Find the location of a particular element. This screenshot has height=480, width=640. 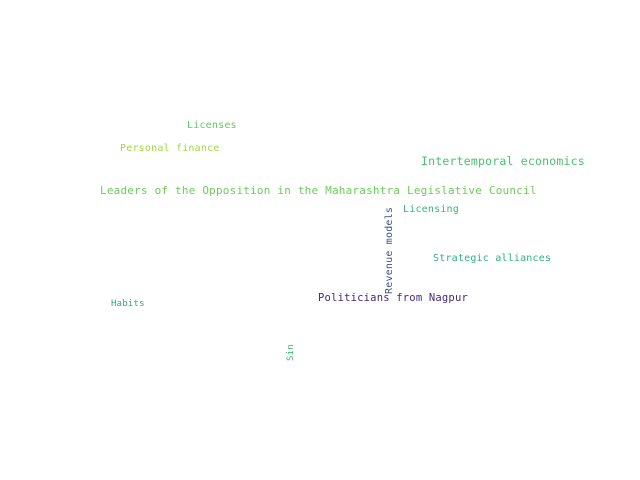

word-personal-finance: Personal finance is located at coordinates (170, 148).